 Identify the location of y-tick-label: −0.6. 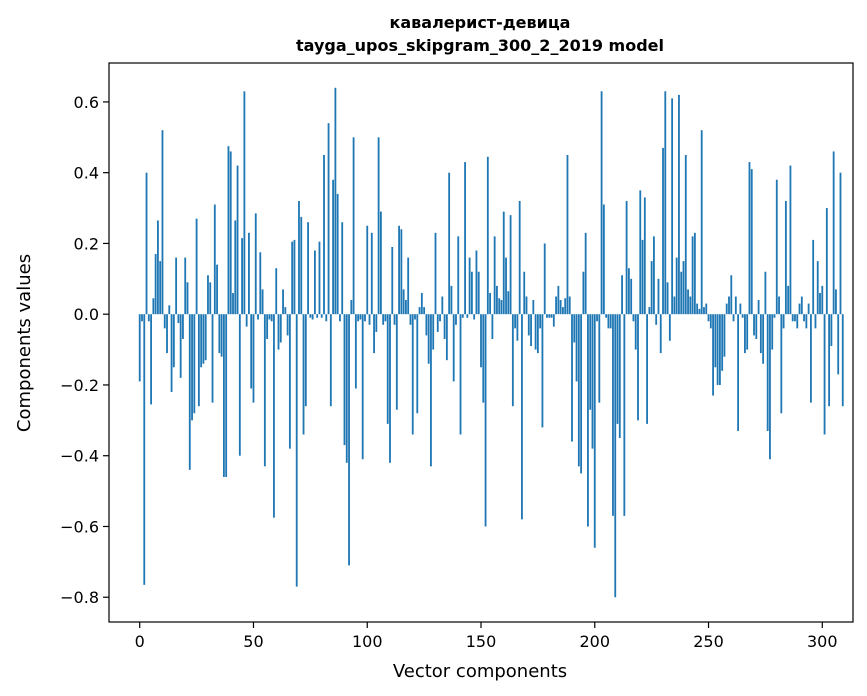
(79, 526).